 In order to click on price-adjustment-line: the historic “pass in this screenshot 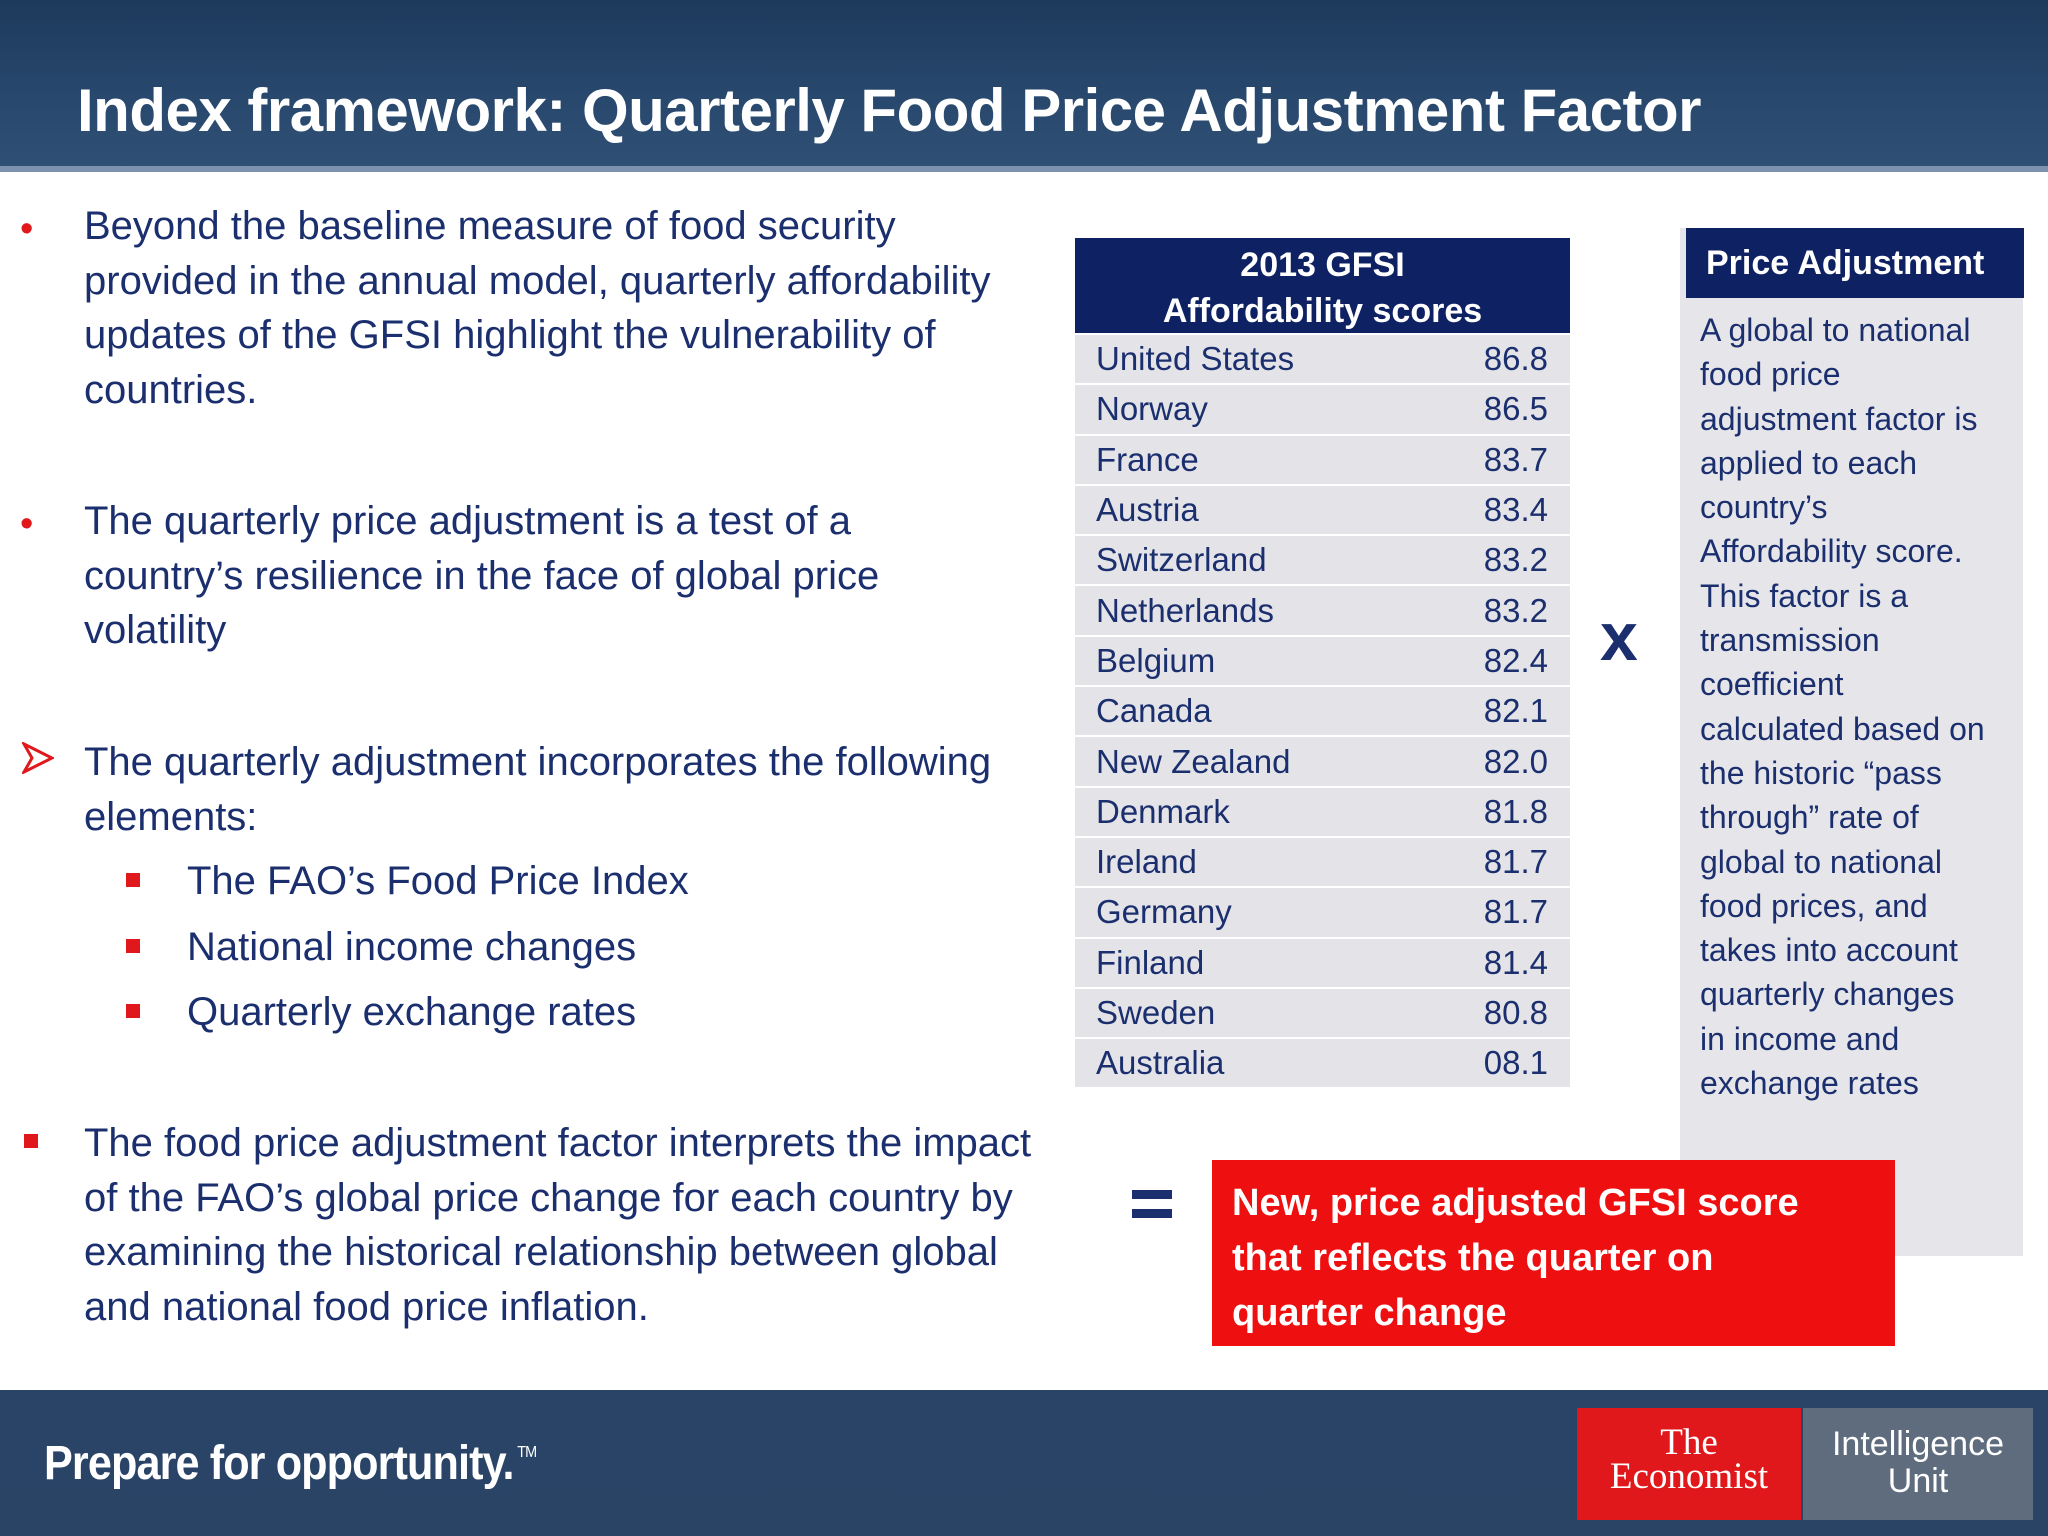, I will do `click(1821, 772)`.